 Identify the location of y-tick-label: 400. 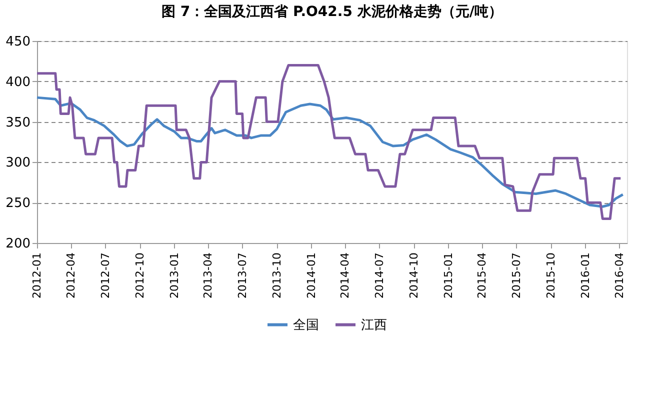
(18, 82).